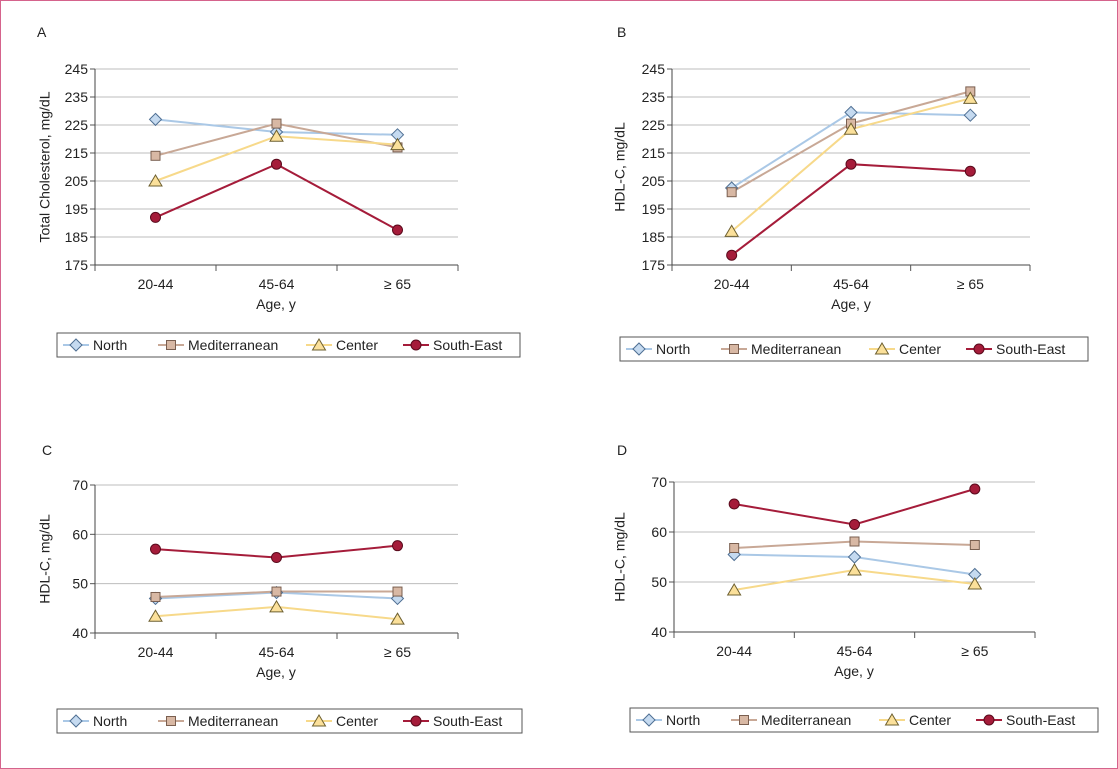  What do you see at coordinates (659, 632) in the screenshot?
I see `y-tick-label: 40` at bounding box center [659, 632].